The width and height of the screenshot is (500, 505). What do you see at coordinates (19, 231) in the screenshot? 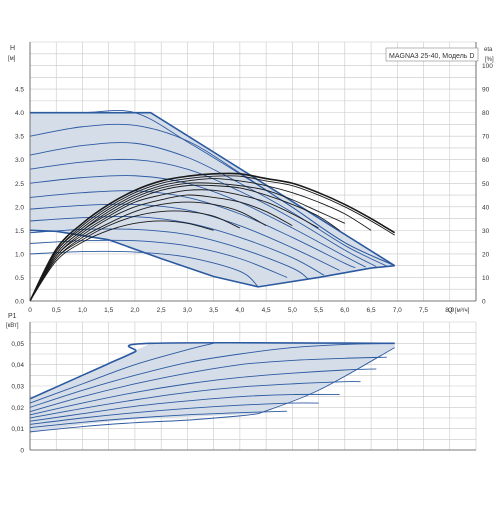
I see `head-tick-label: 1.5` at bounding box center [19, 231].